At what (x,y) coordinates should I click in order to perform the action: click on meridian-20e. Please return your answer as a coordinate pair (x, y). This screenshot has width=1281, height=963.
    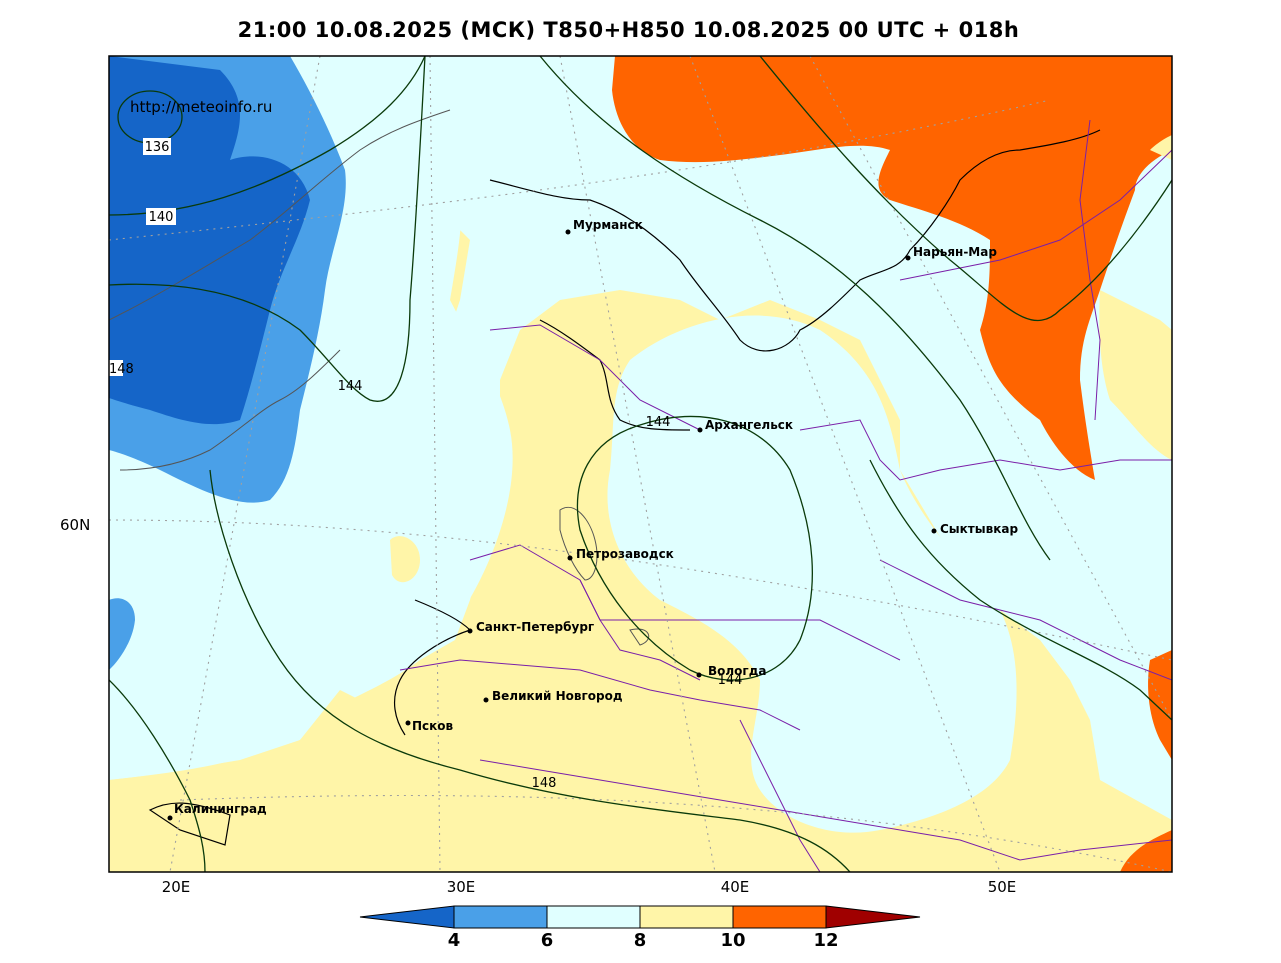
    Looking at the image, I should click on (245, 464).